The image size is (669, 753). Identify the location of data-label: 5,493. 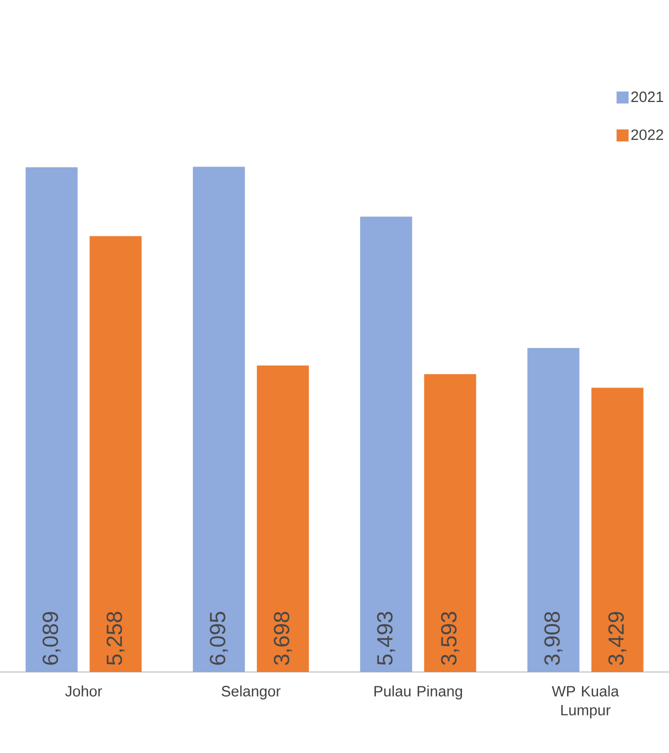
(386, 638).